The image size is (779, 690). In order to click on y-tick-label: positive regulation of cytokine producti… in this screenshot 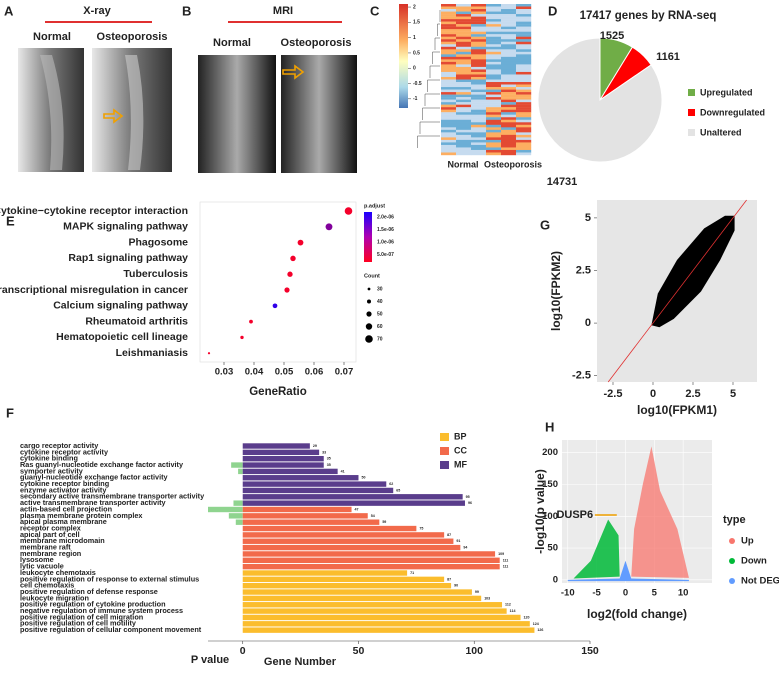, I will do `click(93, 604)`.